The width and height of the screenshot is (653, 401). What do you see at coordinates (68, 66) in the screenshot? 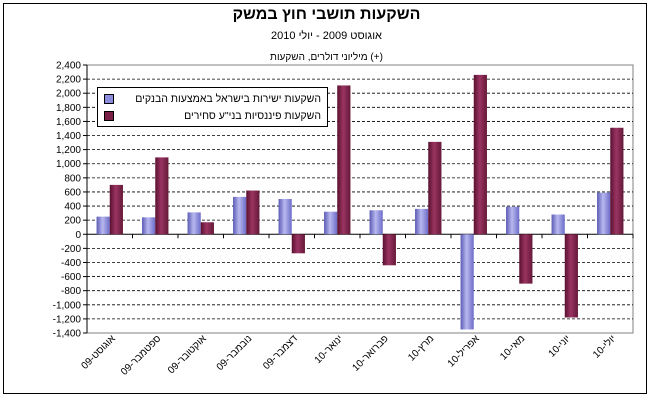
I see `y-tick-label: 2,400` at bounding box center [68, 66].